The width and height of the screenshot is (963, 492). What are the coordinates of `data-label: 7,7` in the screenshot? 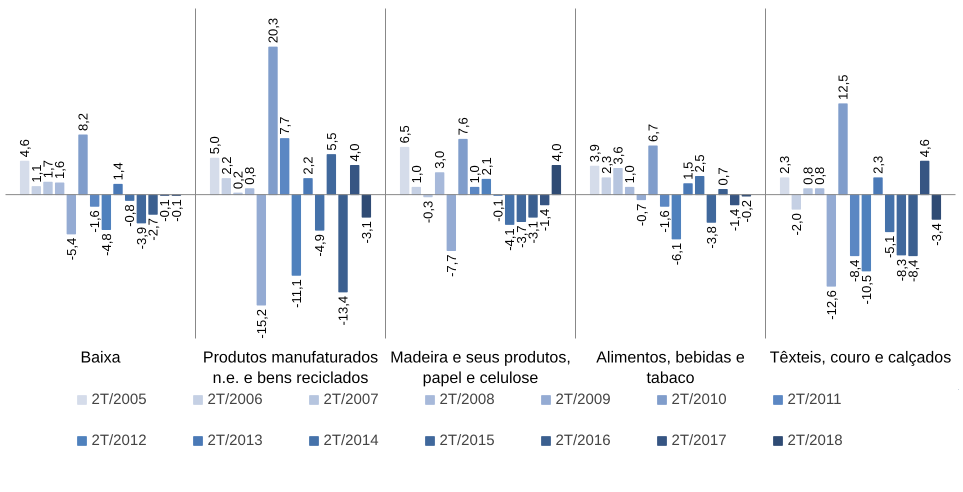 It's located at (284, 125).